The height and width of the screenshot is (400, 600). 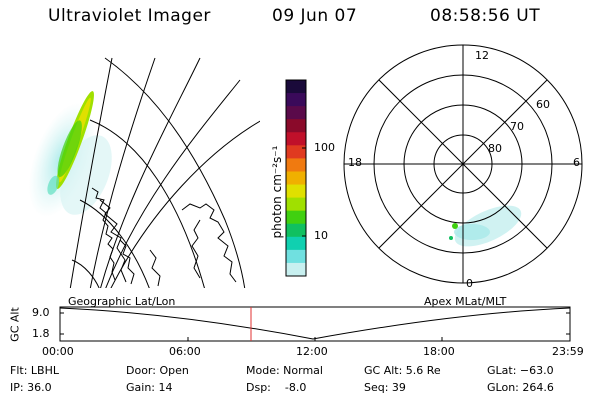 I want to click on x-tick-1200: 12:00, so click(x=312, y=351).